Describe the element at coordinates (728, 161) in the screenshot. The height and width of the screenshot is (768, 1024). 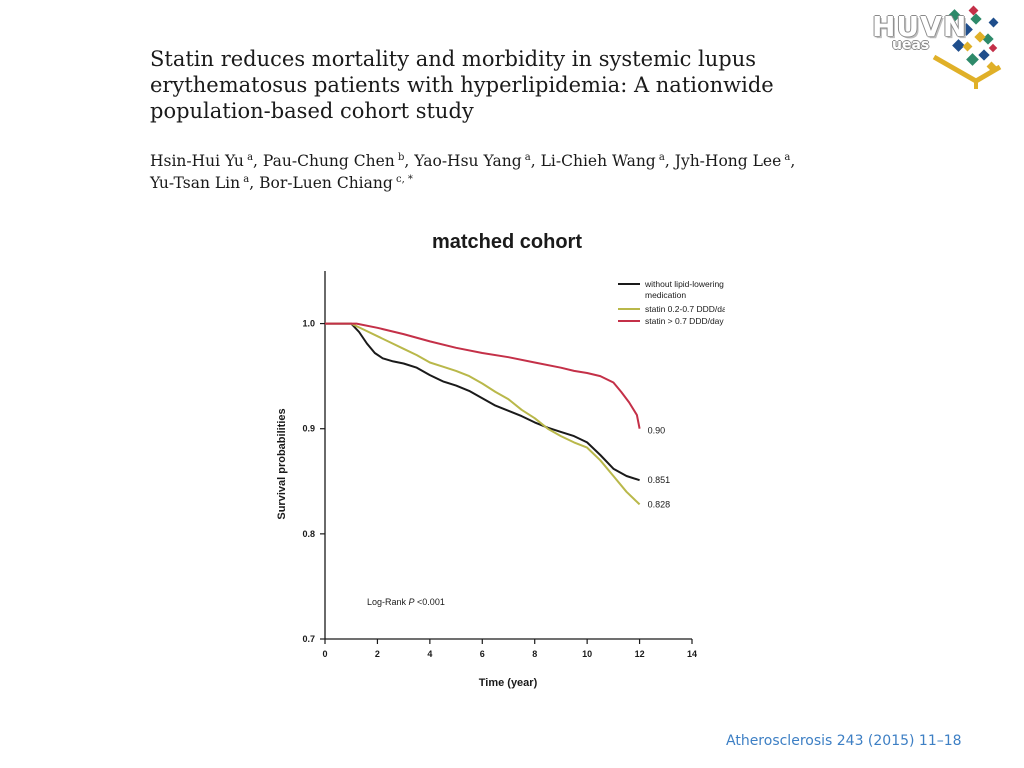
I see `author-name: Jyh-Hong Lee` at that location.